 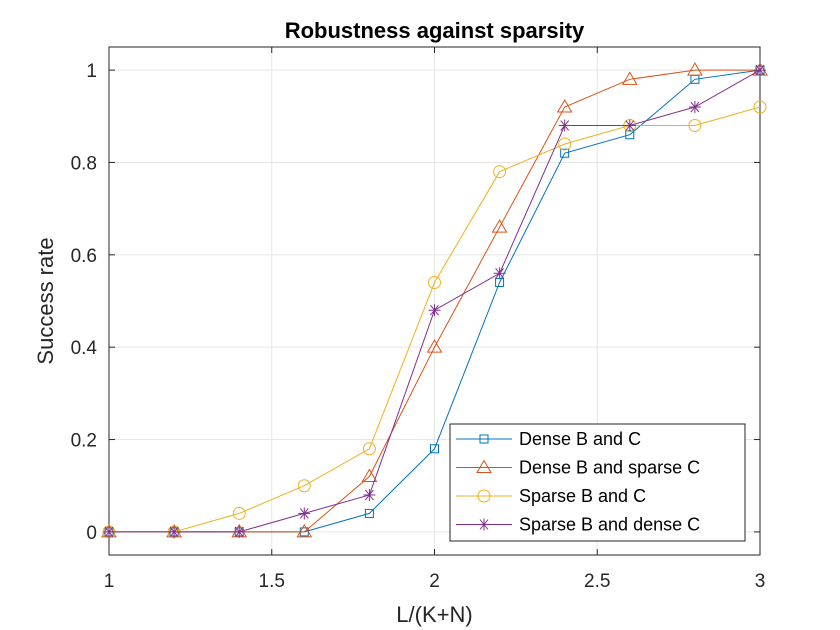 I want to click on legend-item: Sparse B and dense C, so click(x=578, y=525).